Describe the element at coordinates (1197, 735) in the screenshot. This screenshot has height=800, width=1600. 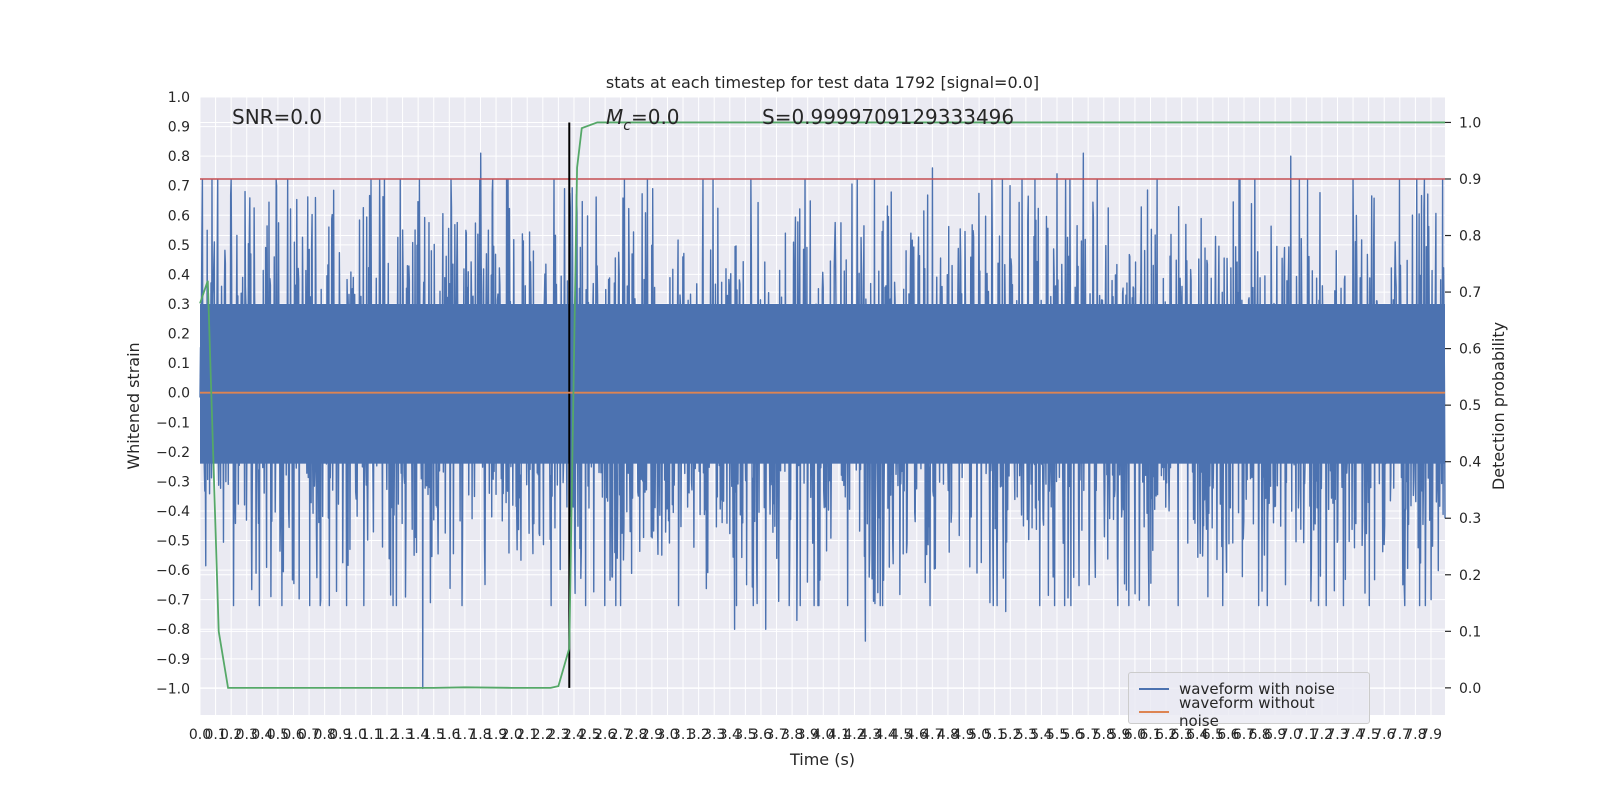
I see `x-tick-label: 6.4` at that location.